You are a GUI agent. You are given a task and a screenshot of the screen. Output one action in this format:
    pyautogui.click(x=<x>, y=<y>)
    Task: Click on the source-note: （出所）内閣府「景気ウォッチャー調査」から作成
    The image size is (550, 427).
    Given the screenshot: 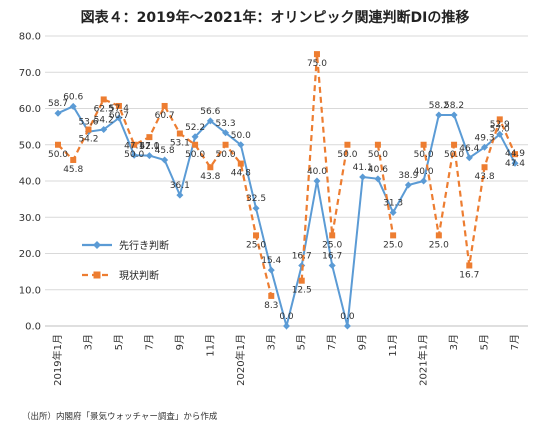 What is the action you would take?
    pyautogui.click(x=120, y=416)
    